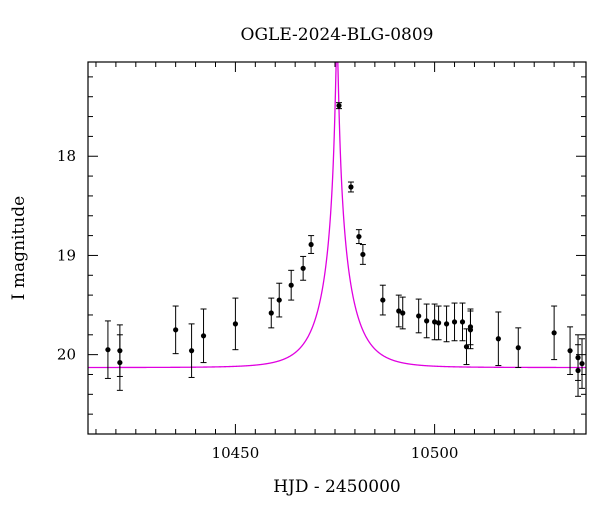  What do you see at coordinates (66, 156) in the screenshot?
I see `y-tick-label: 18` at bounding box center [66, 156].